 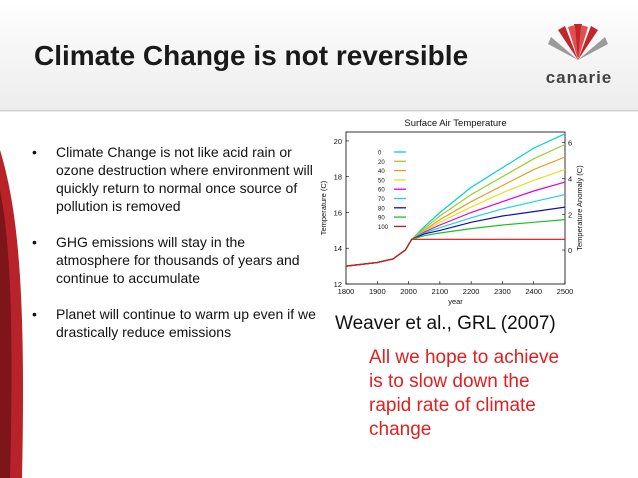 I want to click on legend-label: 70, so click(x=381, y=200).